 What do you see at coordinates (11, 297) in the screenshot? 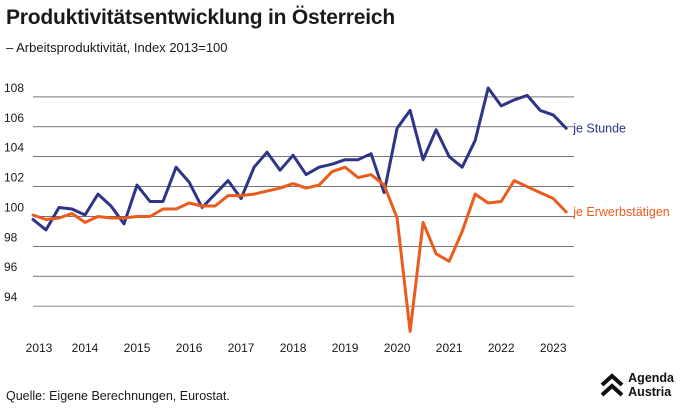
I see `y-tick-label: 94` at bounding box center [11, 297].